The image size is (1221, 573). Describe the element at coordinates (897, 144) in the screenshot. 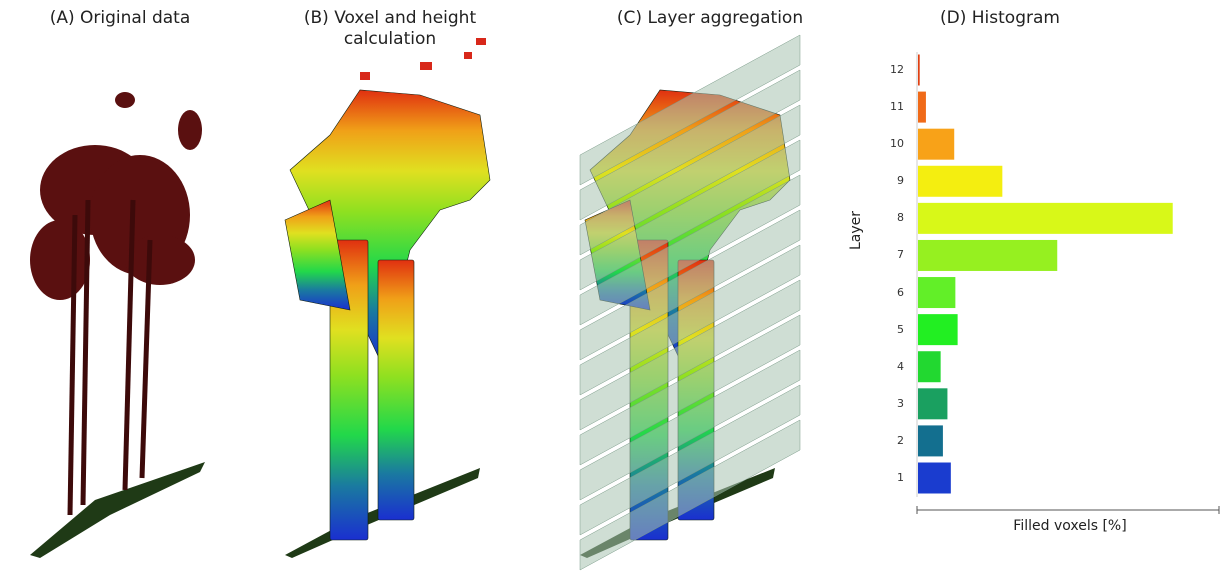

I see `y-tick-label: 10` at that location.